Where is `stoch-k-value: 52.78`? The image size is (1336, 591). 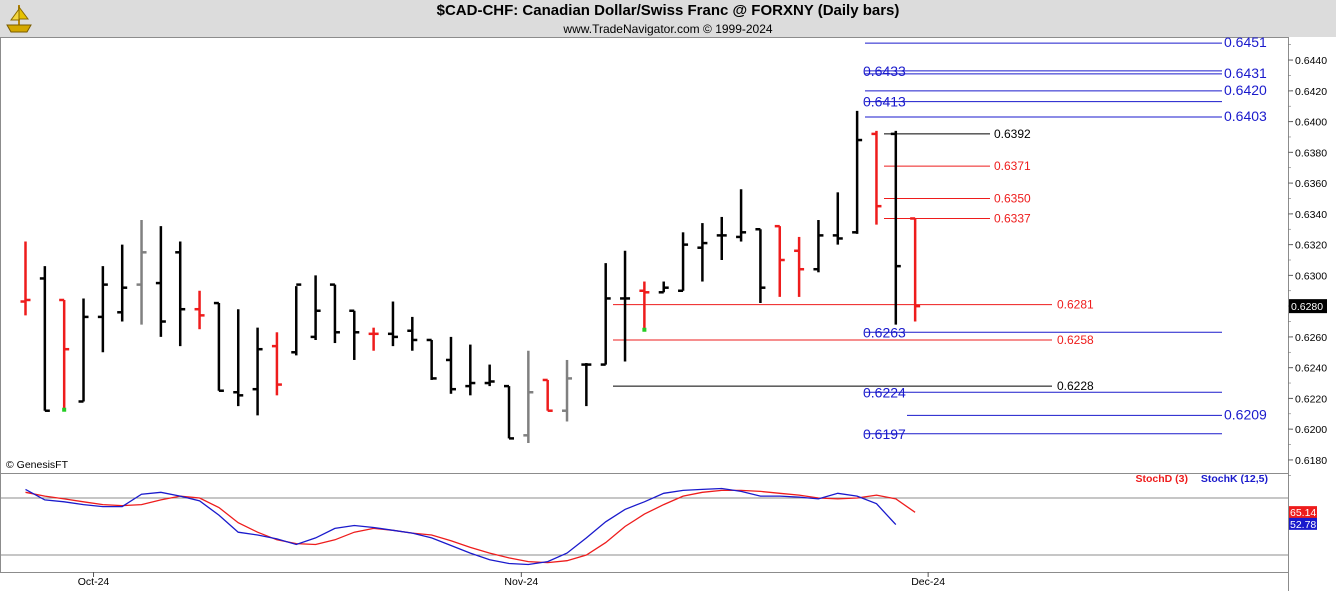
stoch-k-value: 52.78 is located at coordinates (1303, 525).